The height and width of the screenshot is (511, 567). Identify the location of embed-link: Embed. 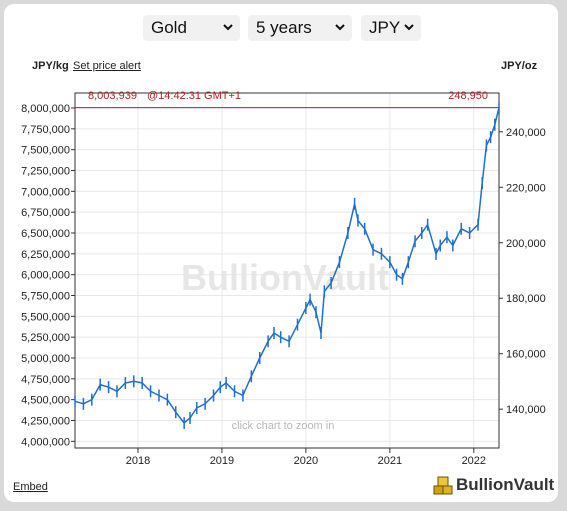
(30, 487).